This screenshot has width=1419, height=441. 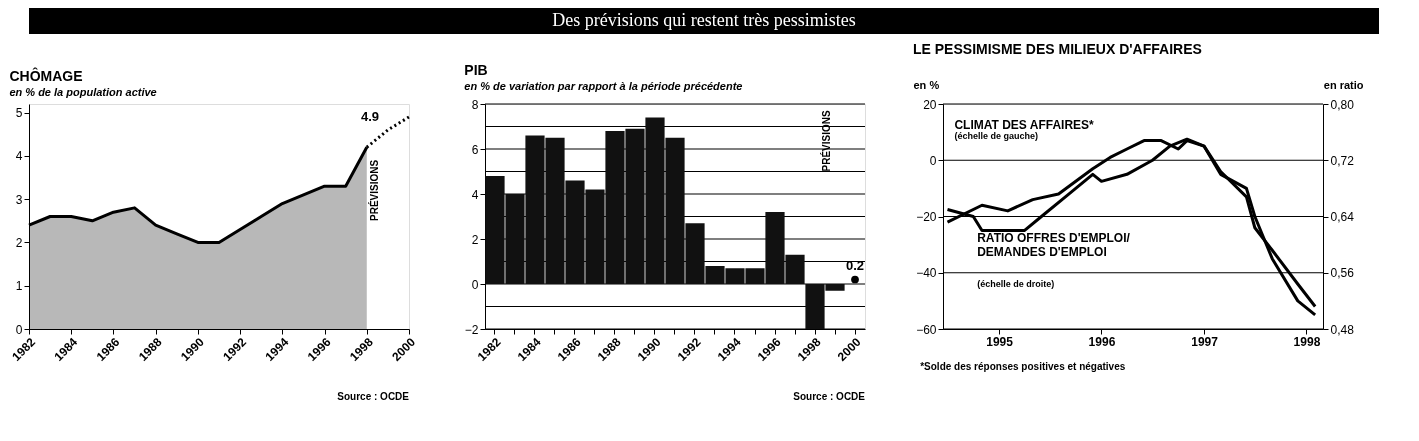 What do you see at coordinates (476, 70) in the screenshot?
I see `chart-title: PIB` at bounding box center [476, 70].